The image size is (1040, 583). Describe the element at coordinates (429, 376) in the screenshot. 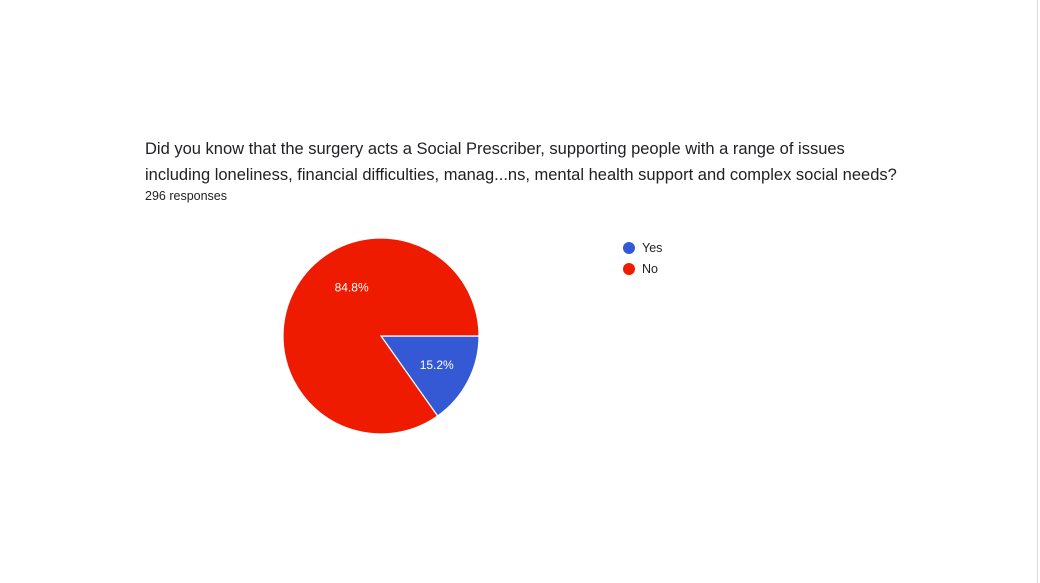

I see `pie-slice-yes` at that location.